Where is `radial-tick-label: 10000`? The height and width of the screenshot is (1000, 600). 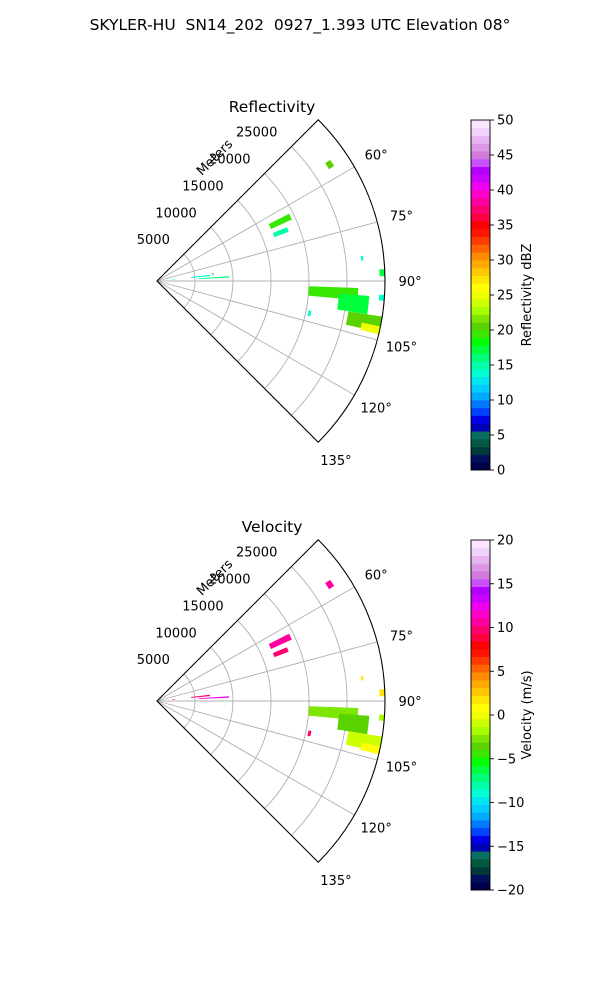
radial-tick-label: 10000 is located at coordinates (175, 633).